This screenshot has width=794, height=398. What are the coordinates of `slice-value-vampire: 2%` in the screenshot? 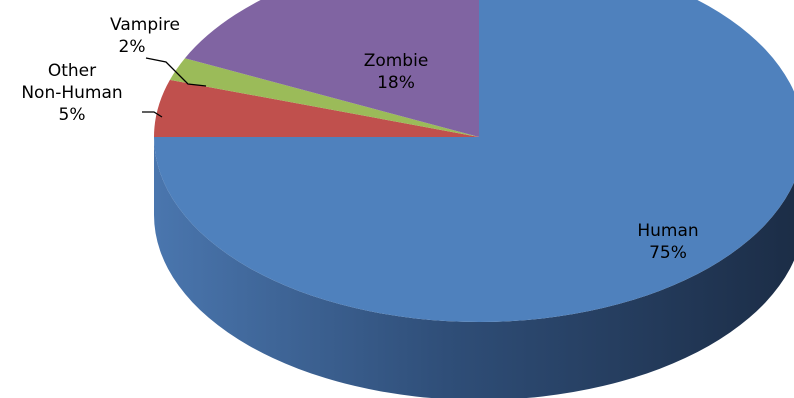 It's located at (132, 47).